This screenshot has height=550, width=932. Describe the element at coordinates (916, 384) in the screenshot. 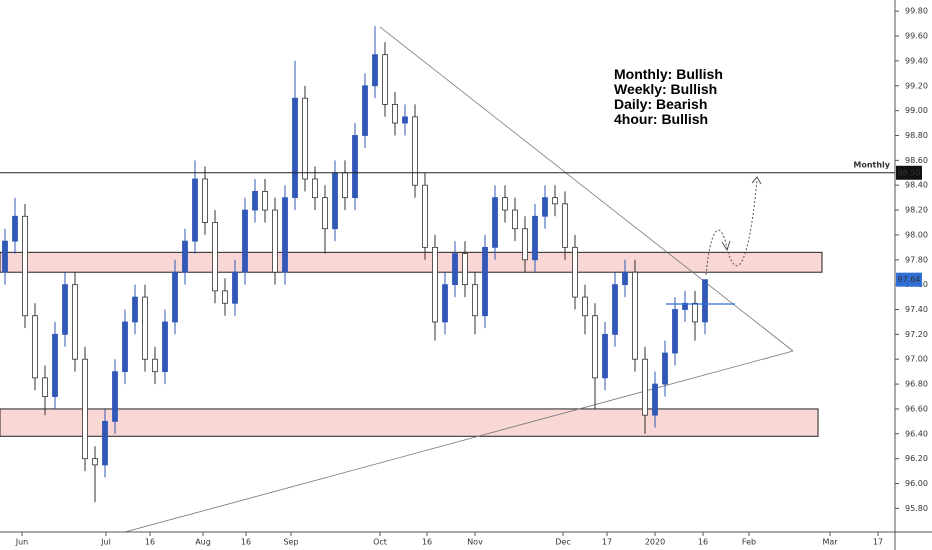

I see `y-tick-label: 96.80` at that location.